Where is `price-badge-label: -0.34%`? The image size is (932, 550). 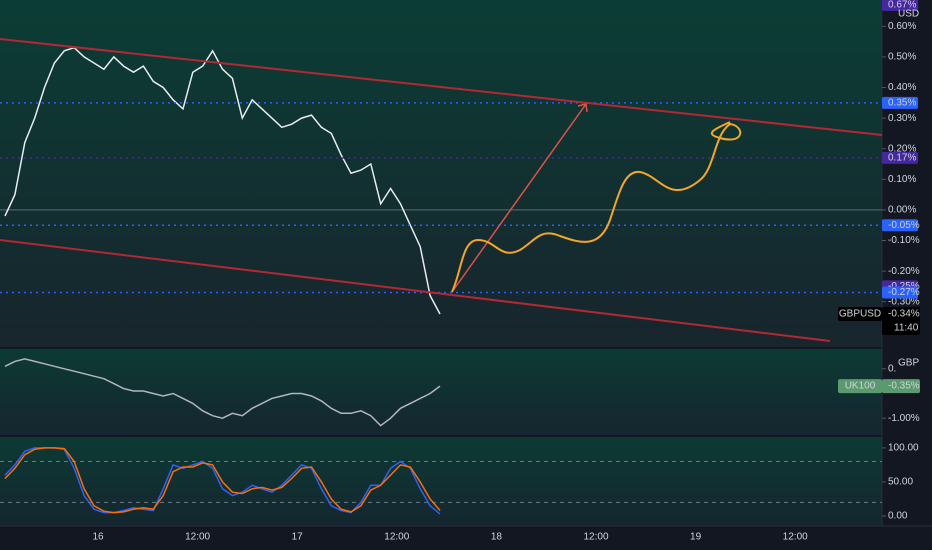 price-badge-label: -0.34% is located at coordinates (904, 314).